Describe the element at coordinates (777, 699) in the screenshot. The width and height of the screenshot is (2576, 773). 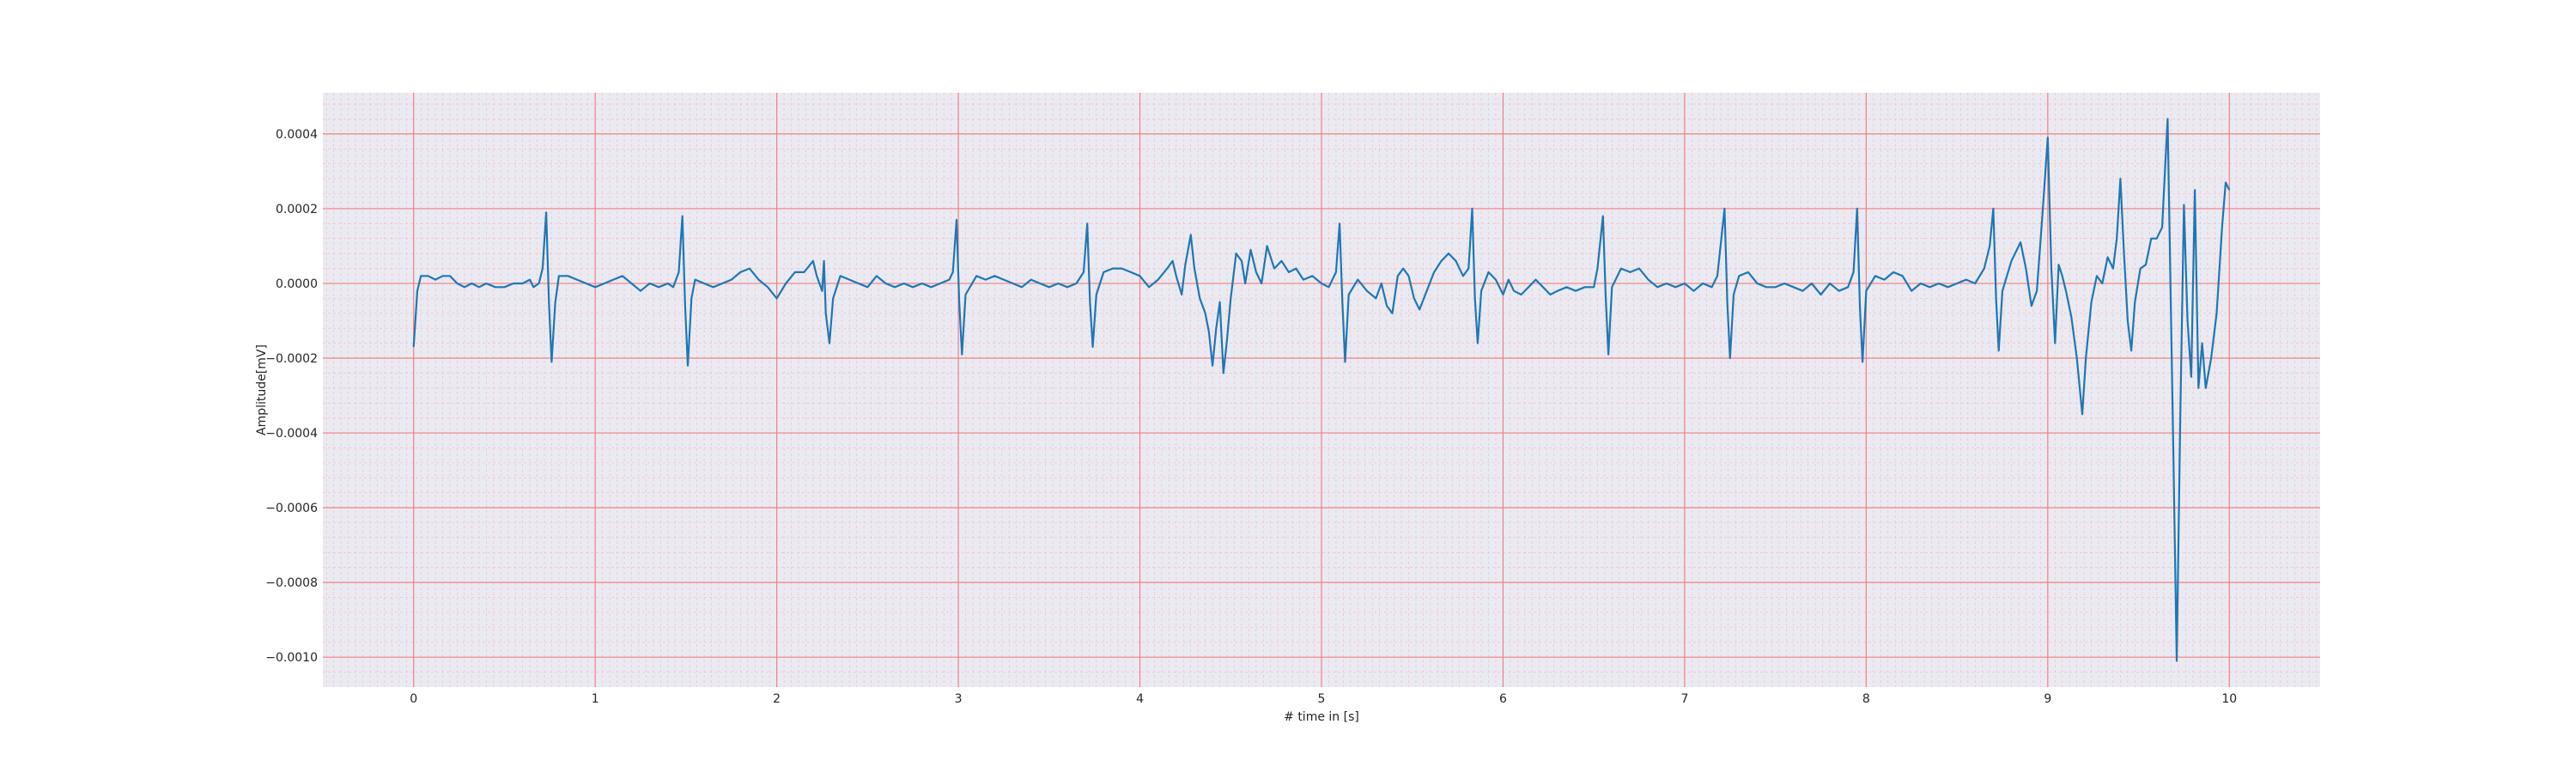
I see `x-tick-label: 2` at that location.